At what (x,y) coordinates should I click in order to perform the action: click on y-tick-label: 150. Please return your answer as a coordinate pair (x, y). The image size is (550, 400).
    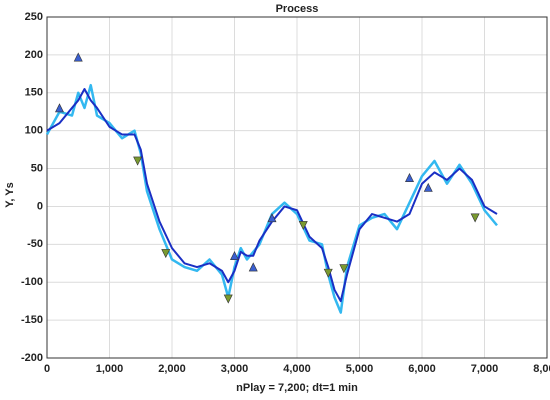
    Looking at the image, I should click on (34, 93).